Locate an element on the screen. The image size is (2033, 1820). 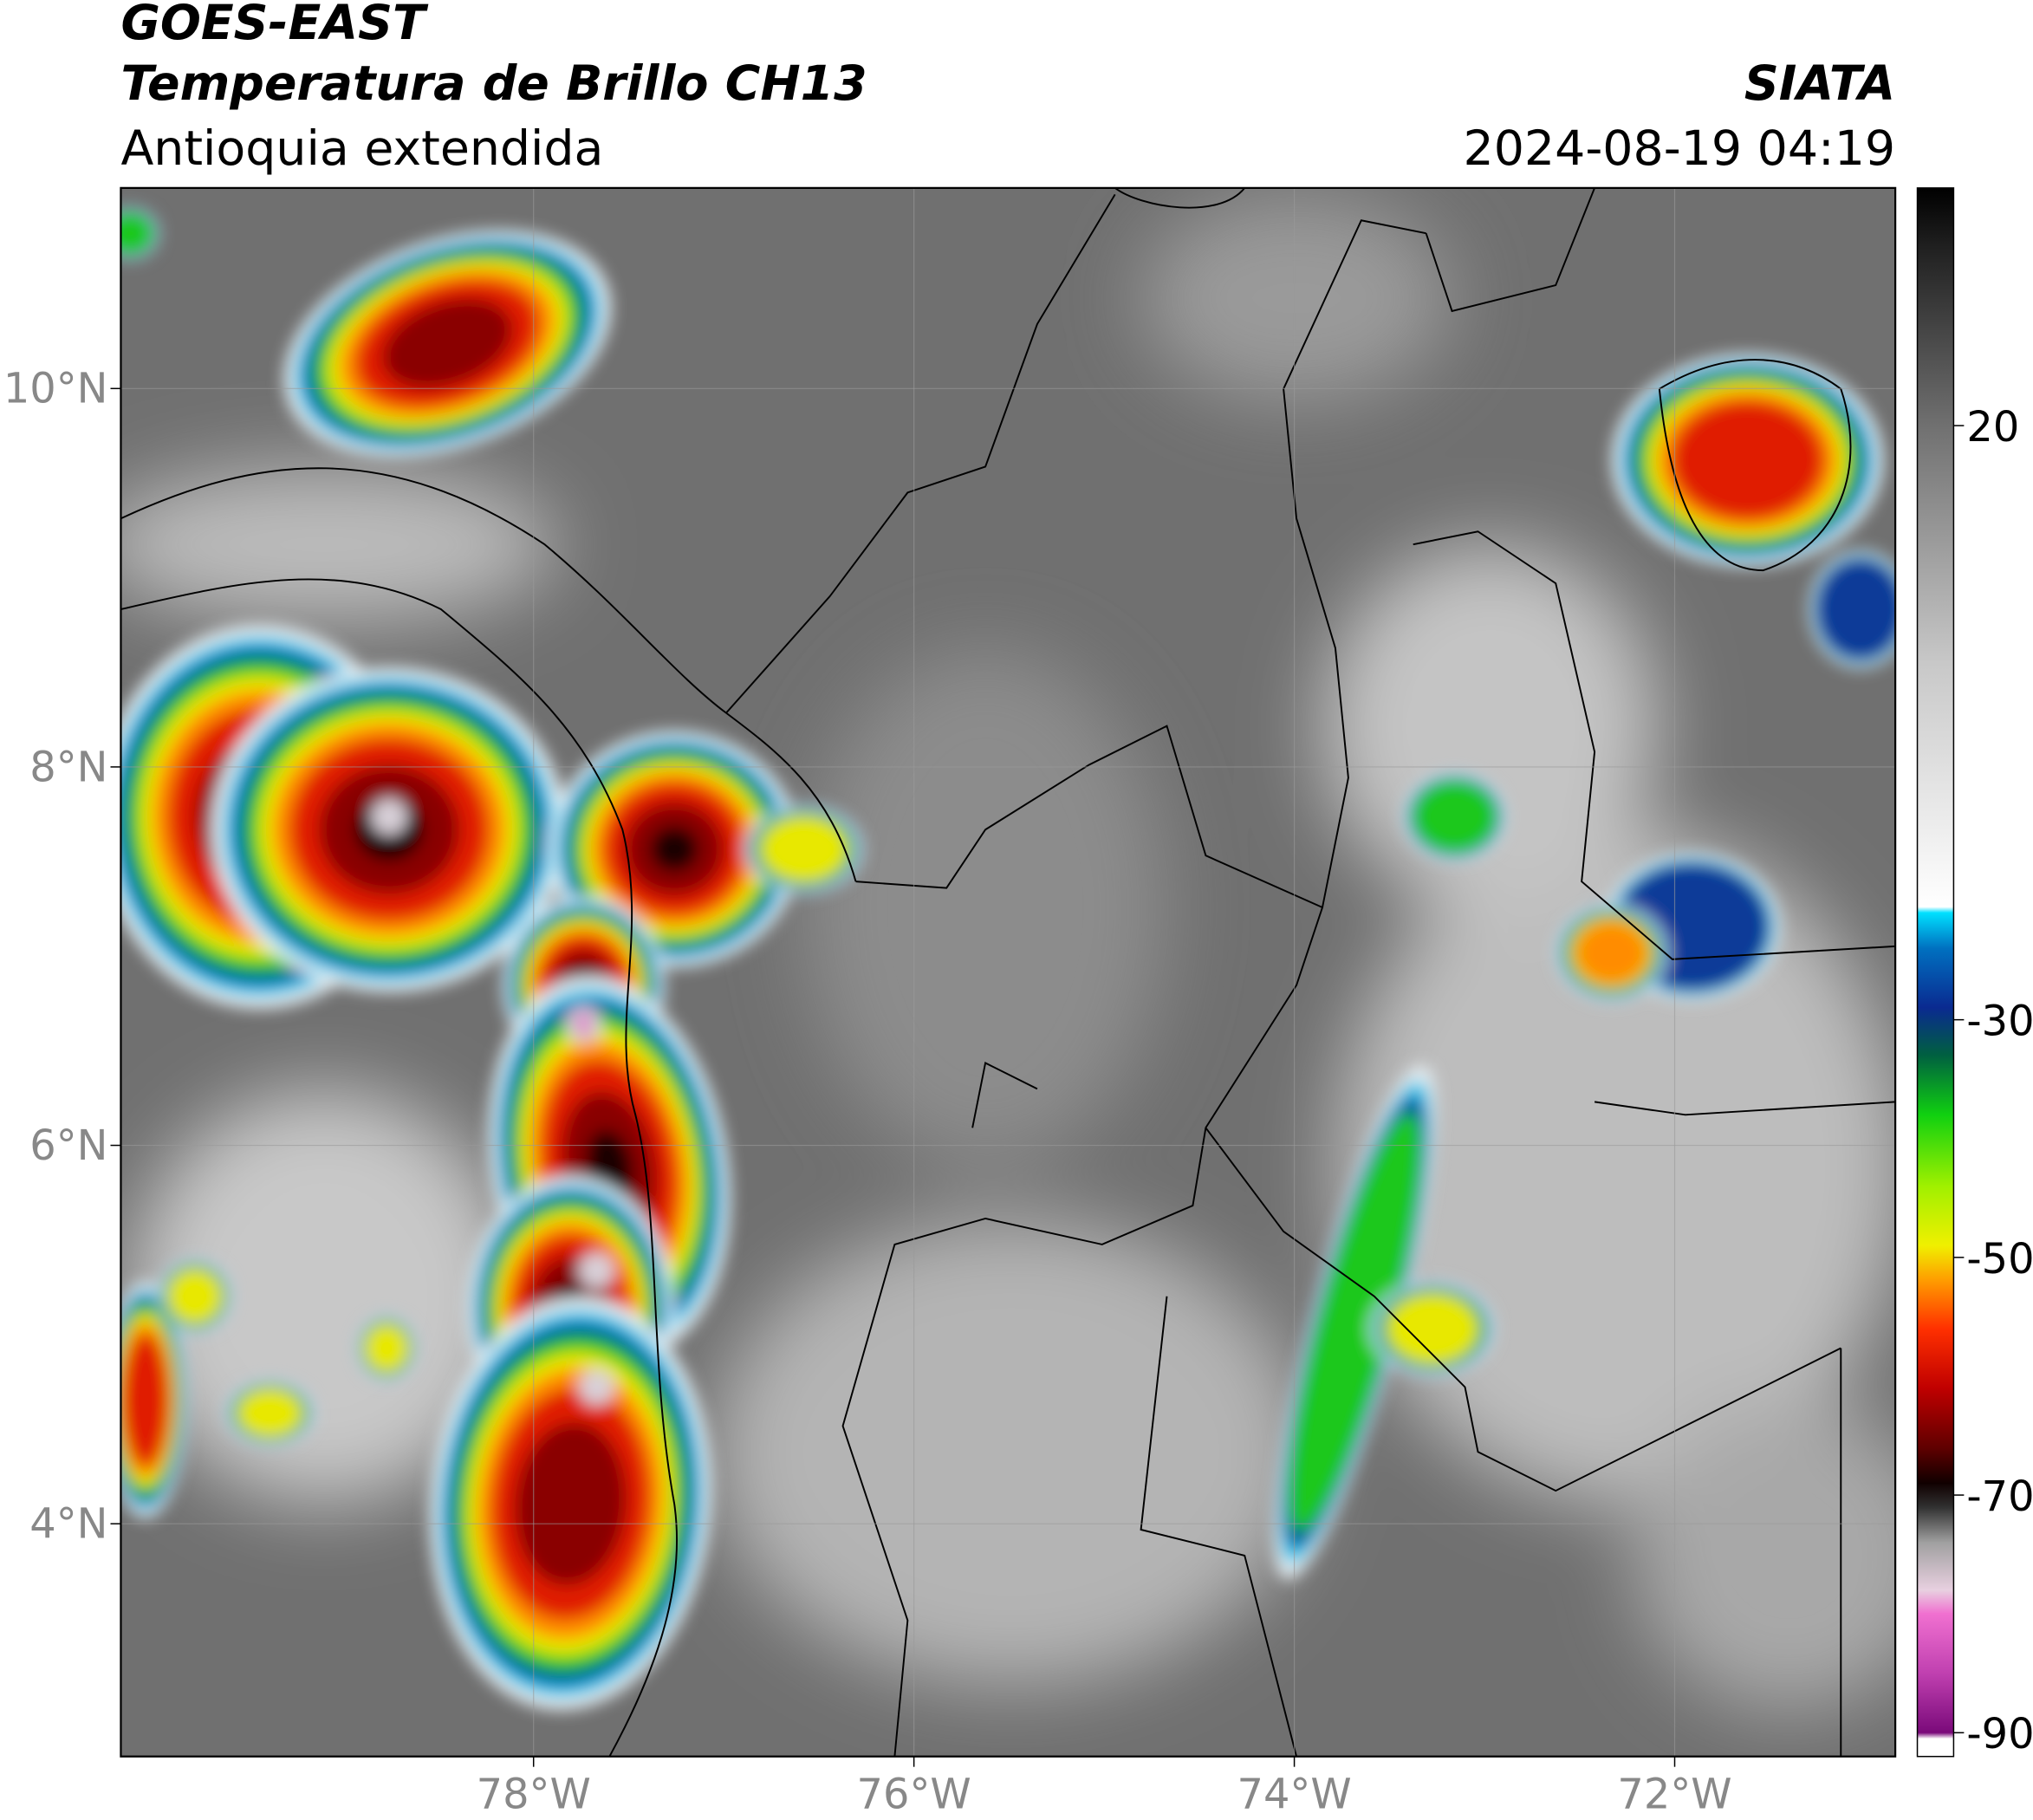
x-tick-label: 76°W is located at coordinates (914, 1795).